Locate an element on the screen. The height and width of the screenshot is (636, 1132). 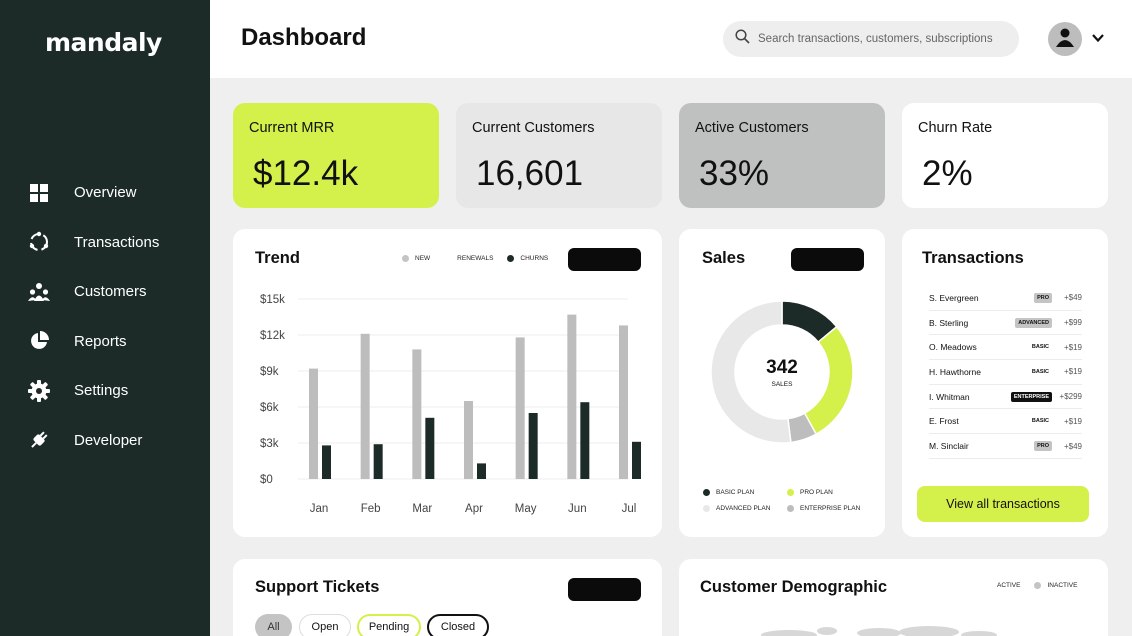
logo: mandaly is located at coordinates (103, 42).